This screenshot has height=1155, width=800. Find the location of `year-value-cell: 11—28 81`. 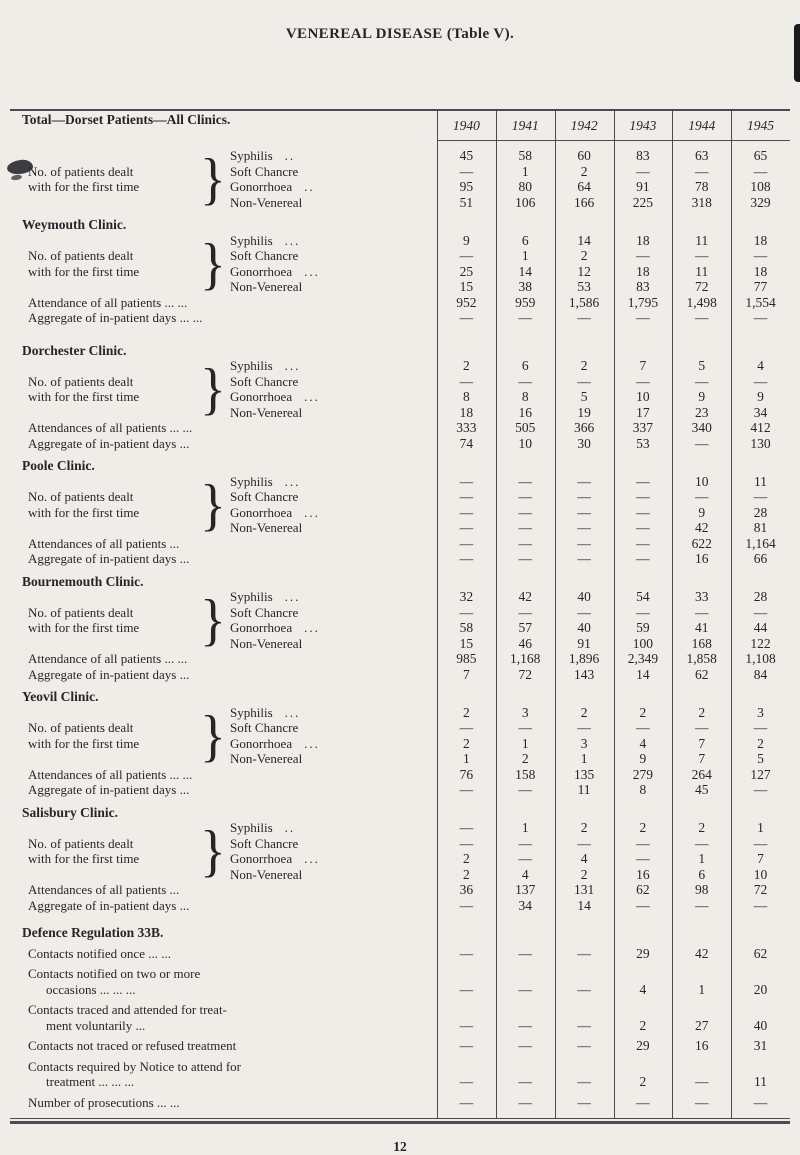

year-value-cell: 11—28 81 is located at coordinates (760, 505).